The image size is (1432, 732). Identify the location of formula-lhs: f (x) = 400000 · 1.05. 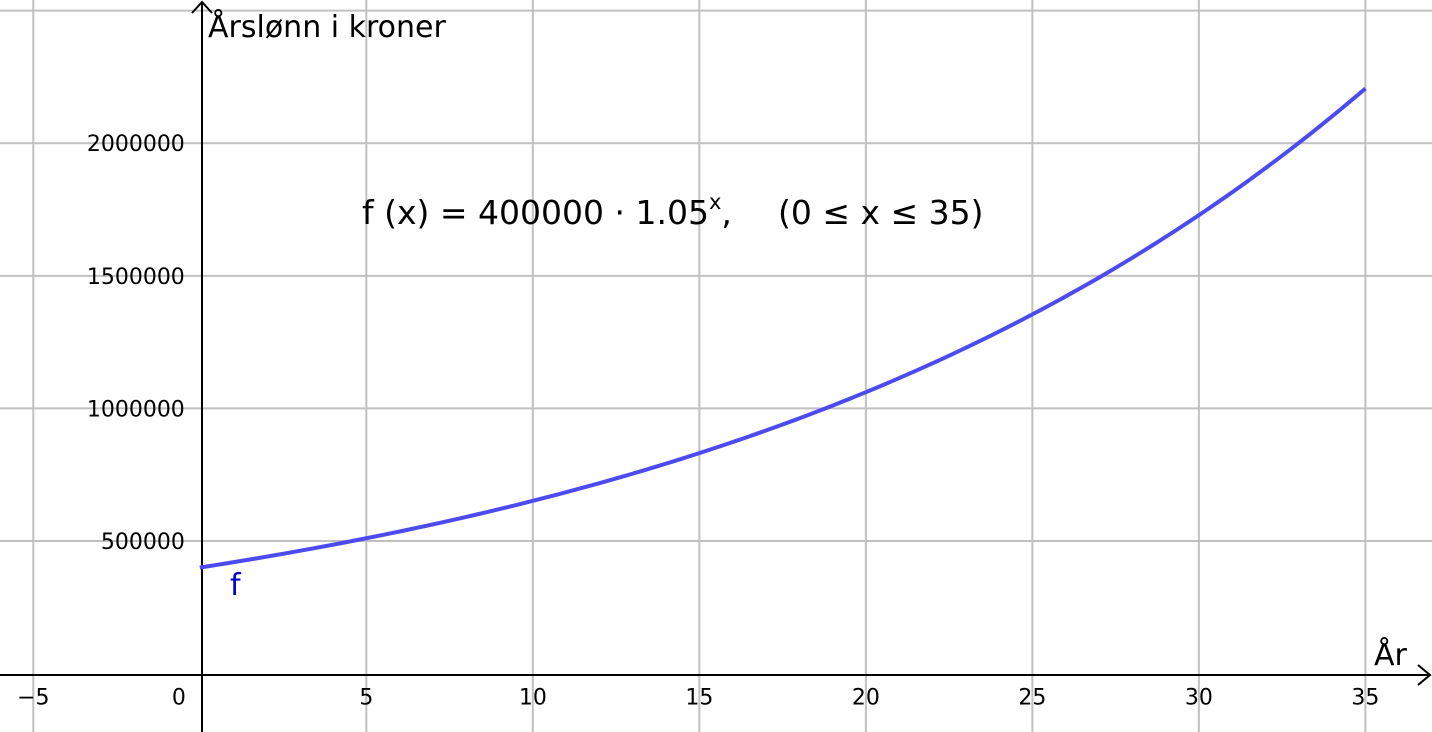
(535, 212).